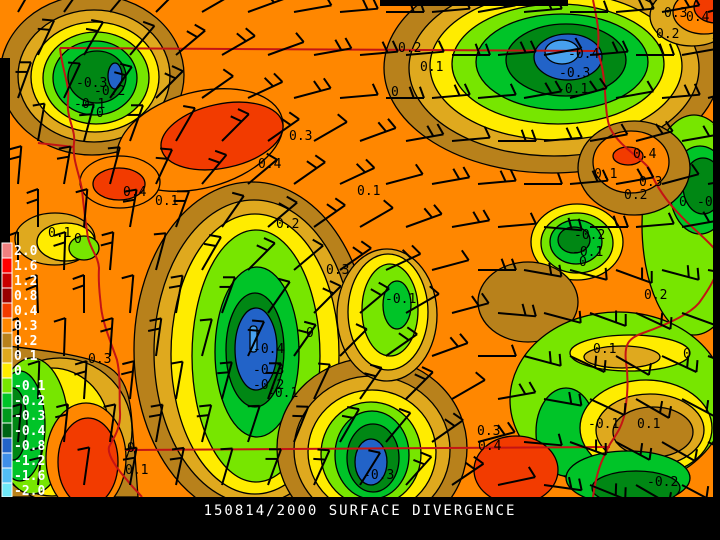 This screenshot has height=540, width=720. I want to click on border-mississippi-river, so click(656, 274).